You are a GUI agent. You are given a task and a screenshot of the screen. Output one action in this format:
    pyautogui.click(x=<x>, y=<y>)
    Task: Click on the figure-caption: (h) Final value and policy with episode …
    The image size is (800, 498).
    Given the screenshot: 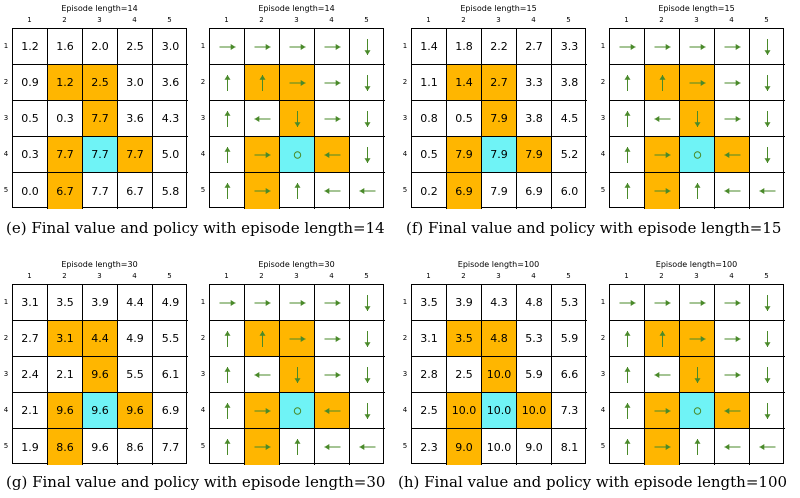 What is the action you would take?
    pyautogui.click(x=593, y=482)
    